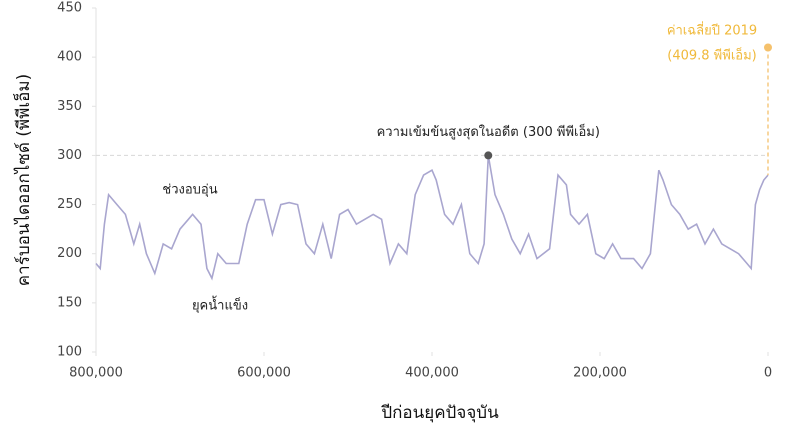 This screenshot has width=794, height=434. I want to click on annotation: ยุคน้ำแข็ง, so click(220, 305).